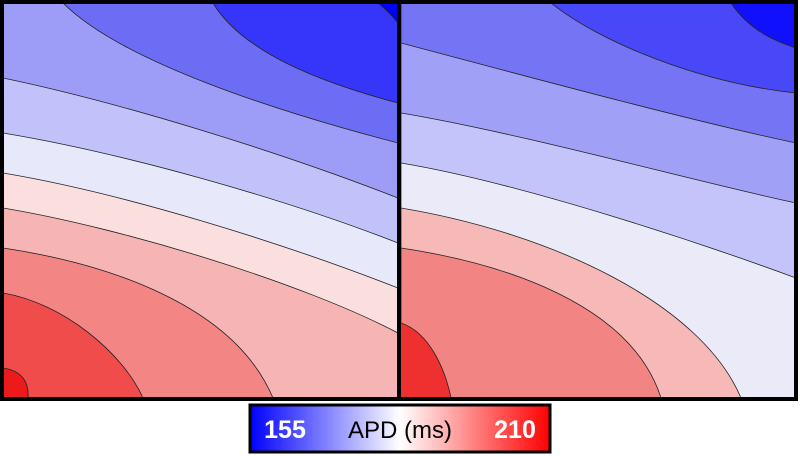  I want to click on colorbar: 155 APD (ms) 210, so click(400, 428).